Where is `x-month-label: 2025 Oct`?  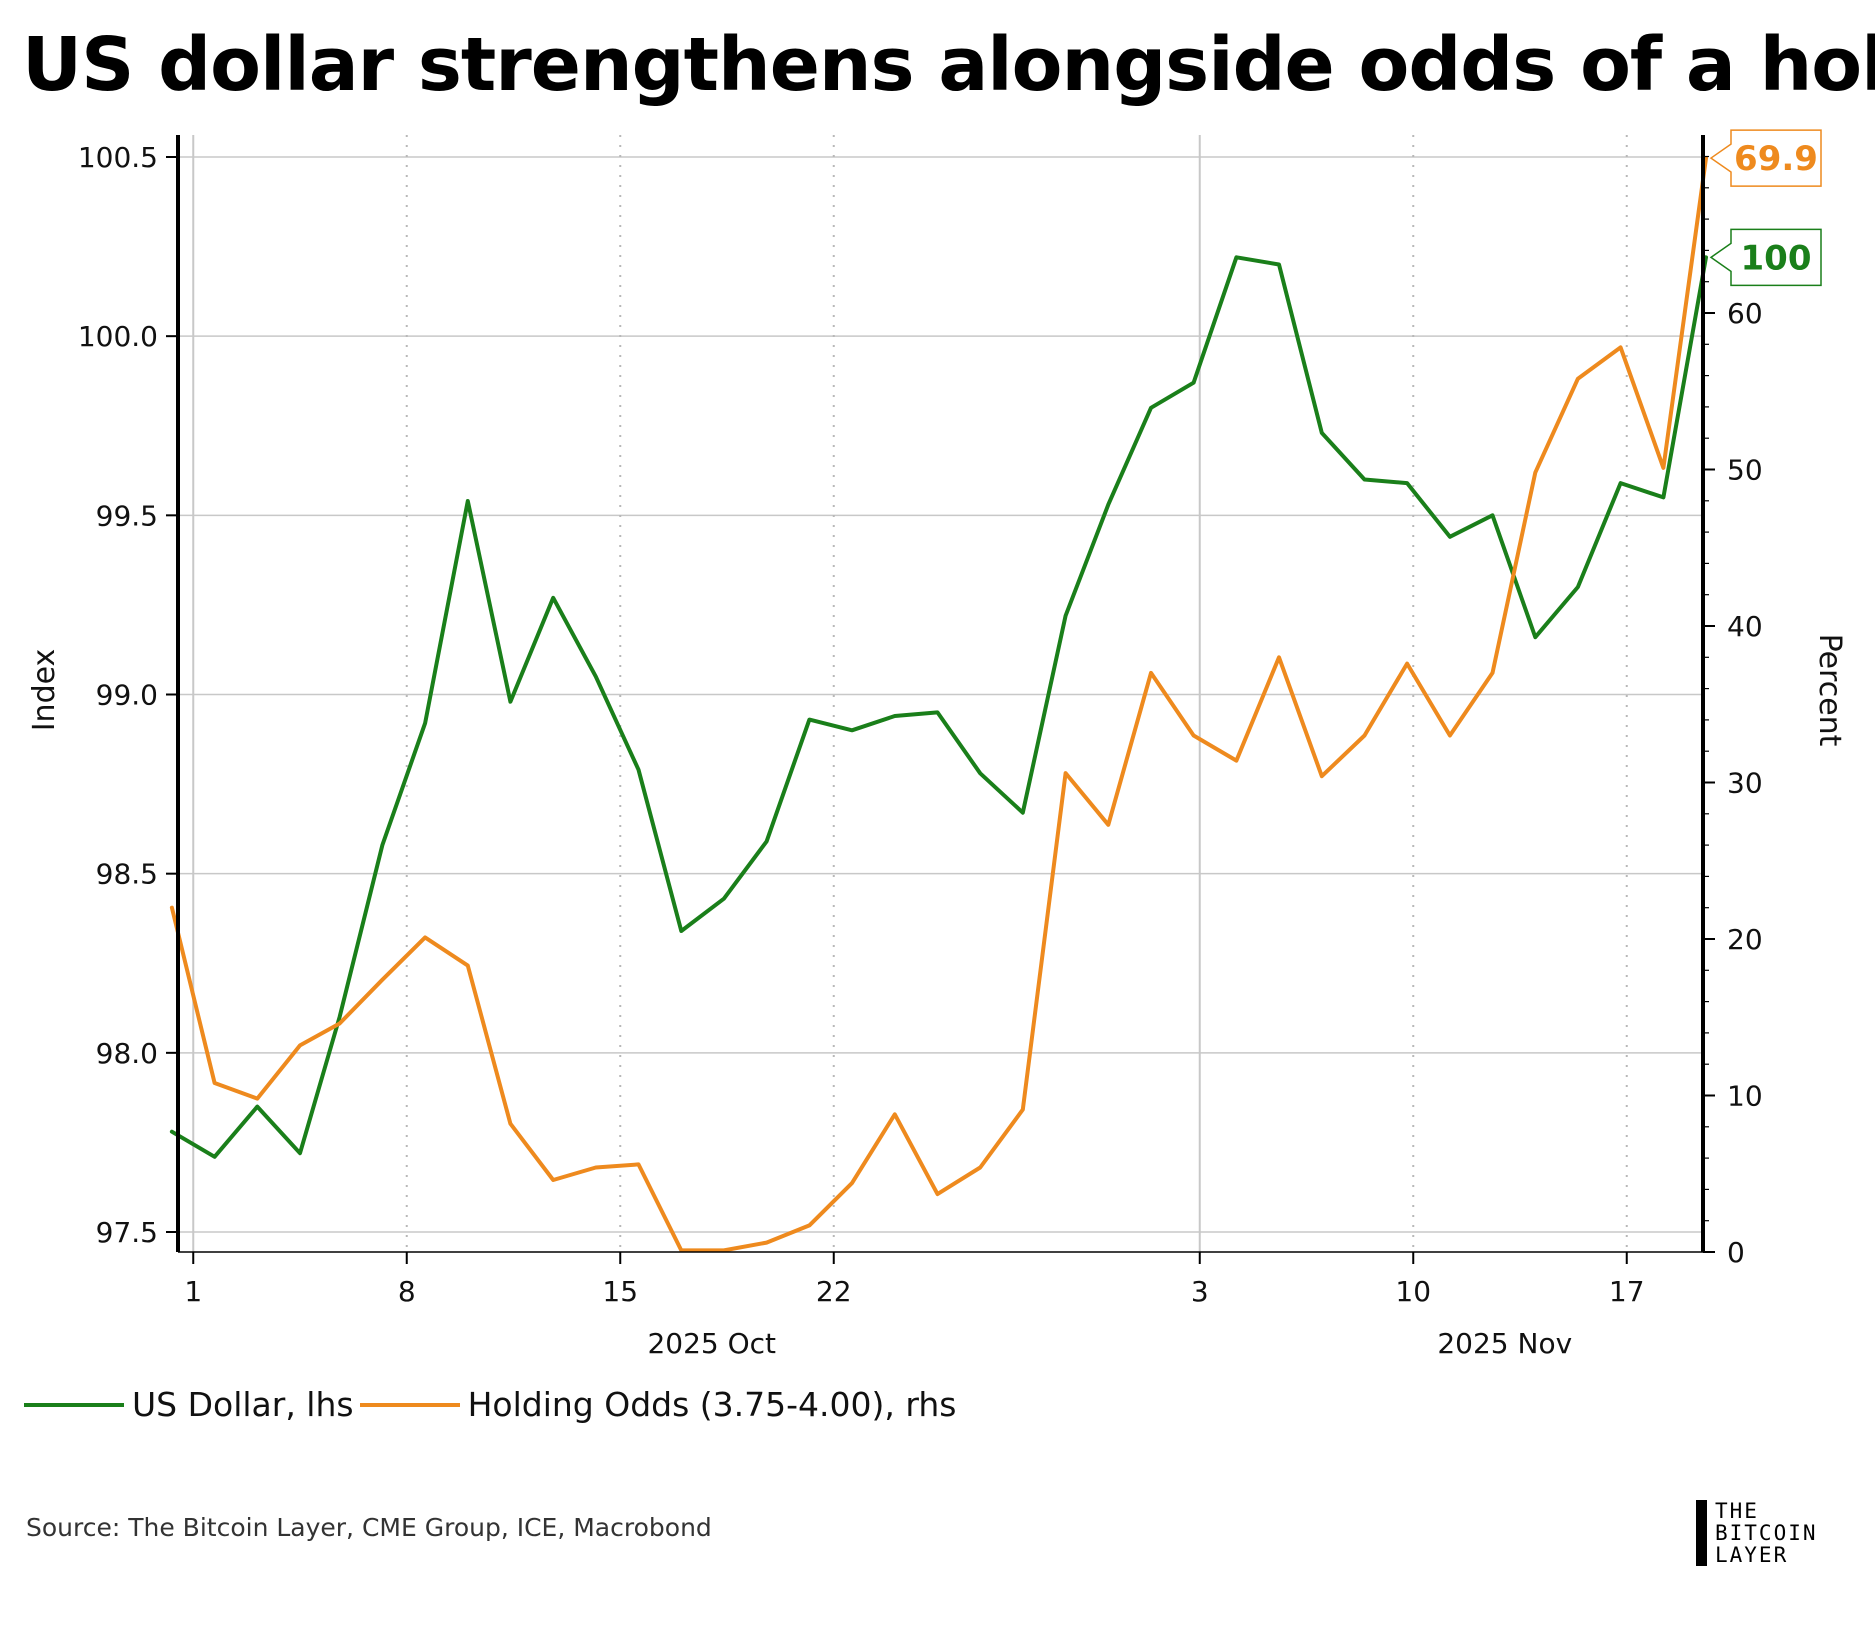
x-month-label: 2025 Oct is located at coordinates (711, 1343).